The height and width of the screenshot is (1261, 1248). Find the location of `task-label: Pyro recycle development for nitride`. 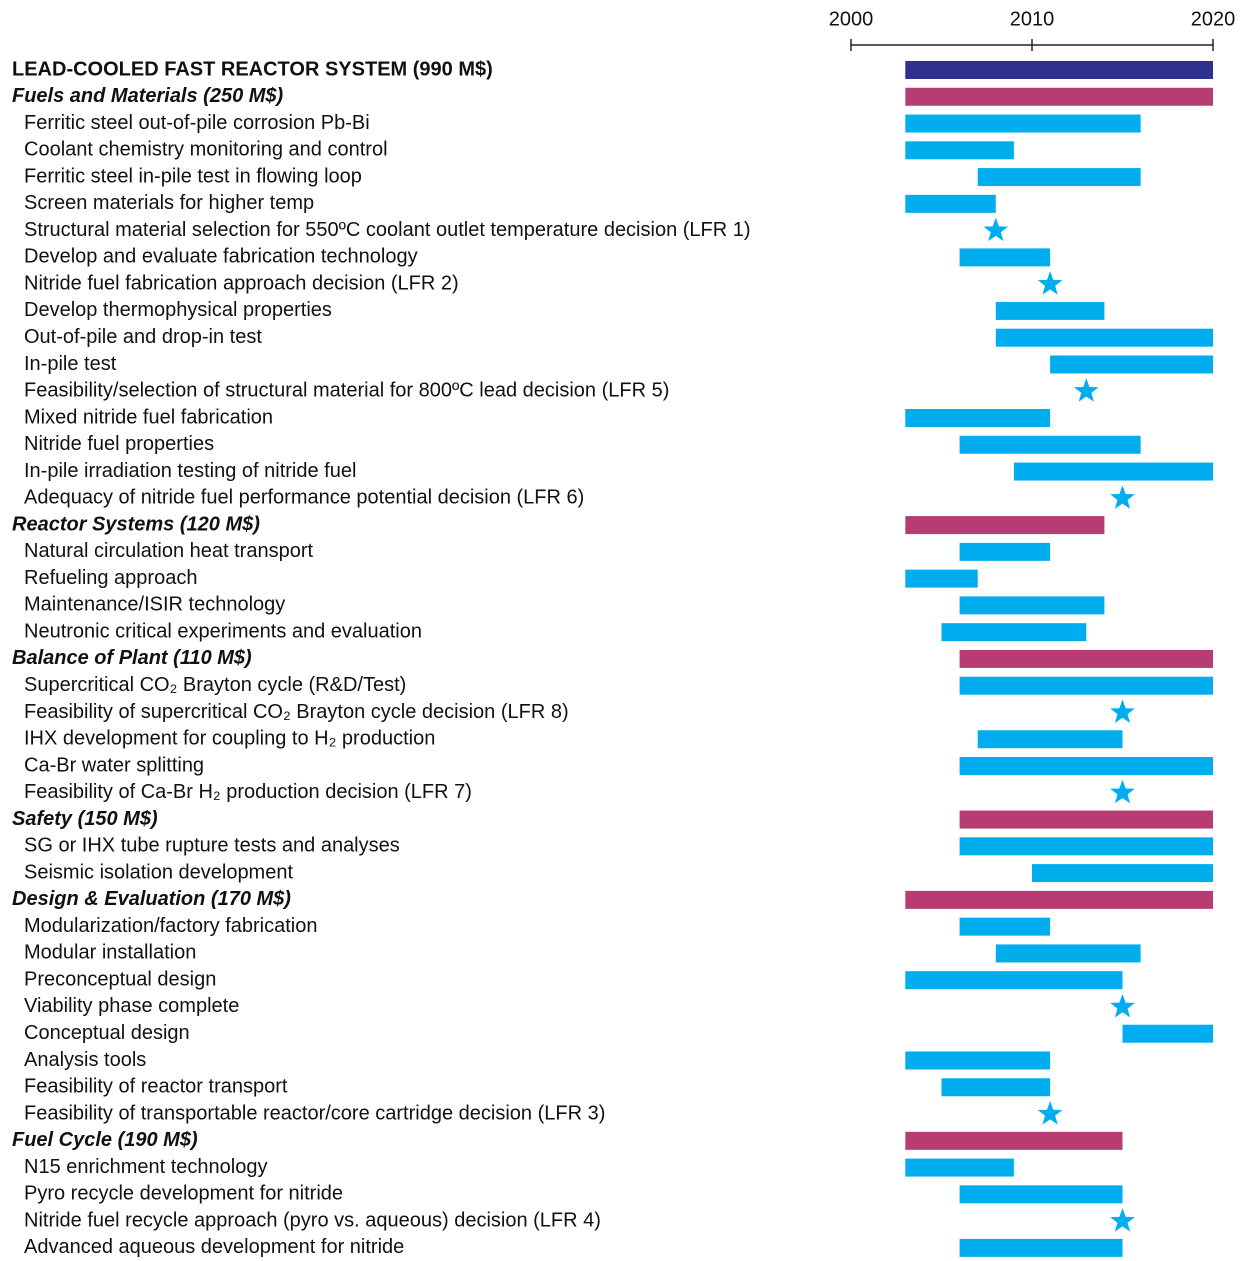

task-label: Pyro recycle development for nitride is located at coordinates (183, 1194).